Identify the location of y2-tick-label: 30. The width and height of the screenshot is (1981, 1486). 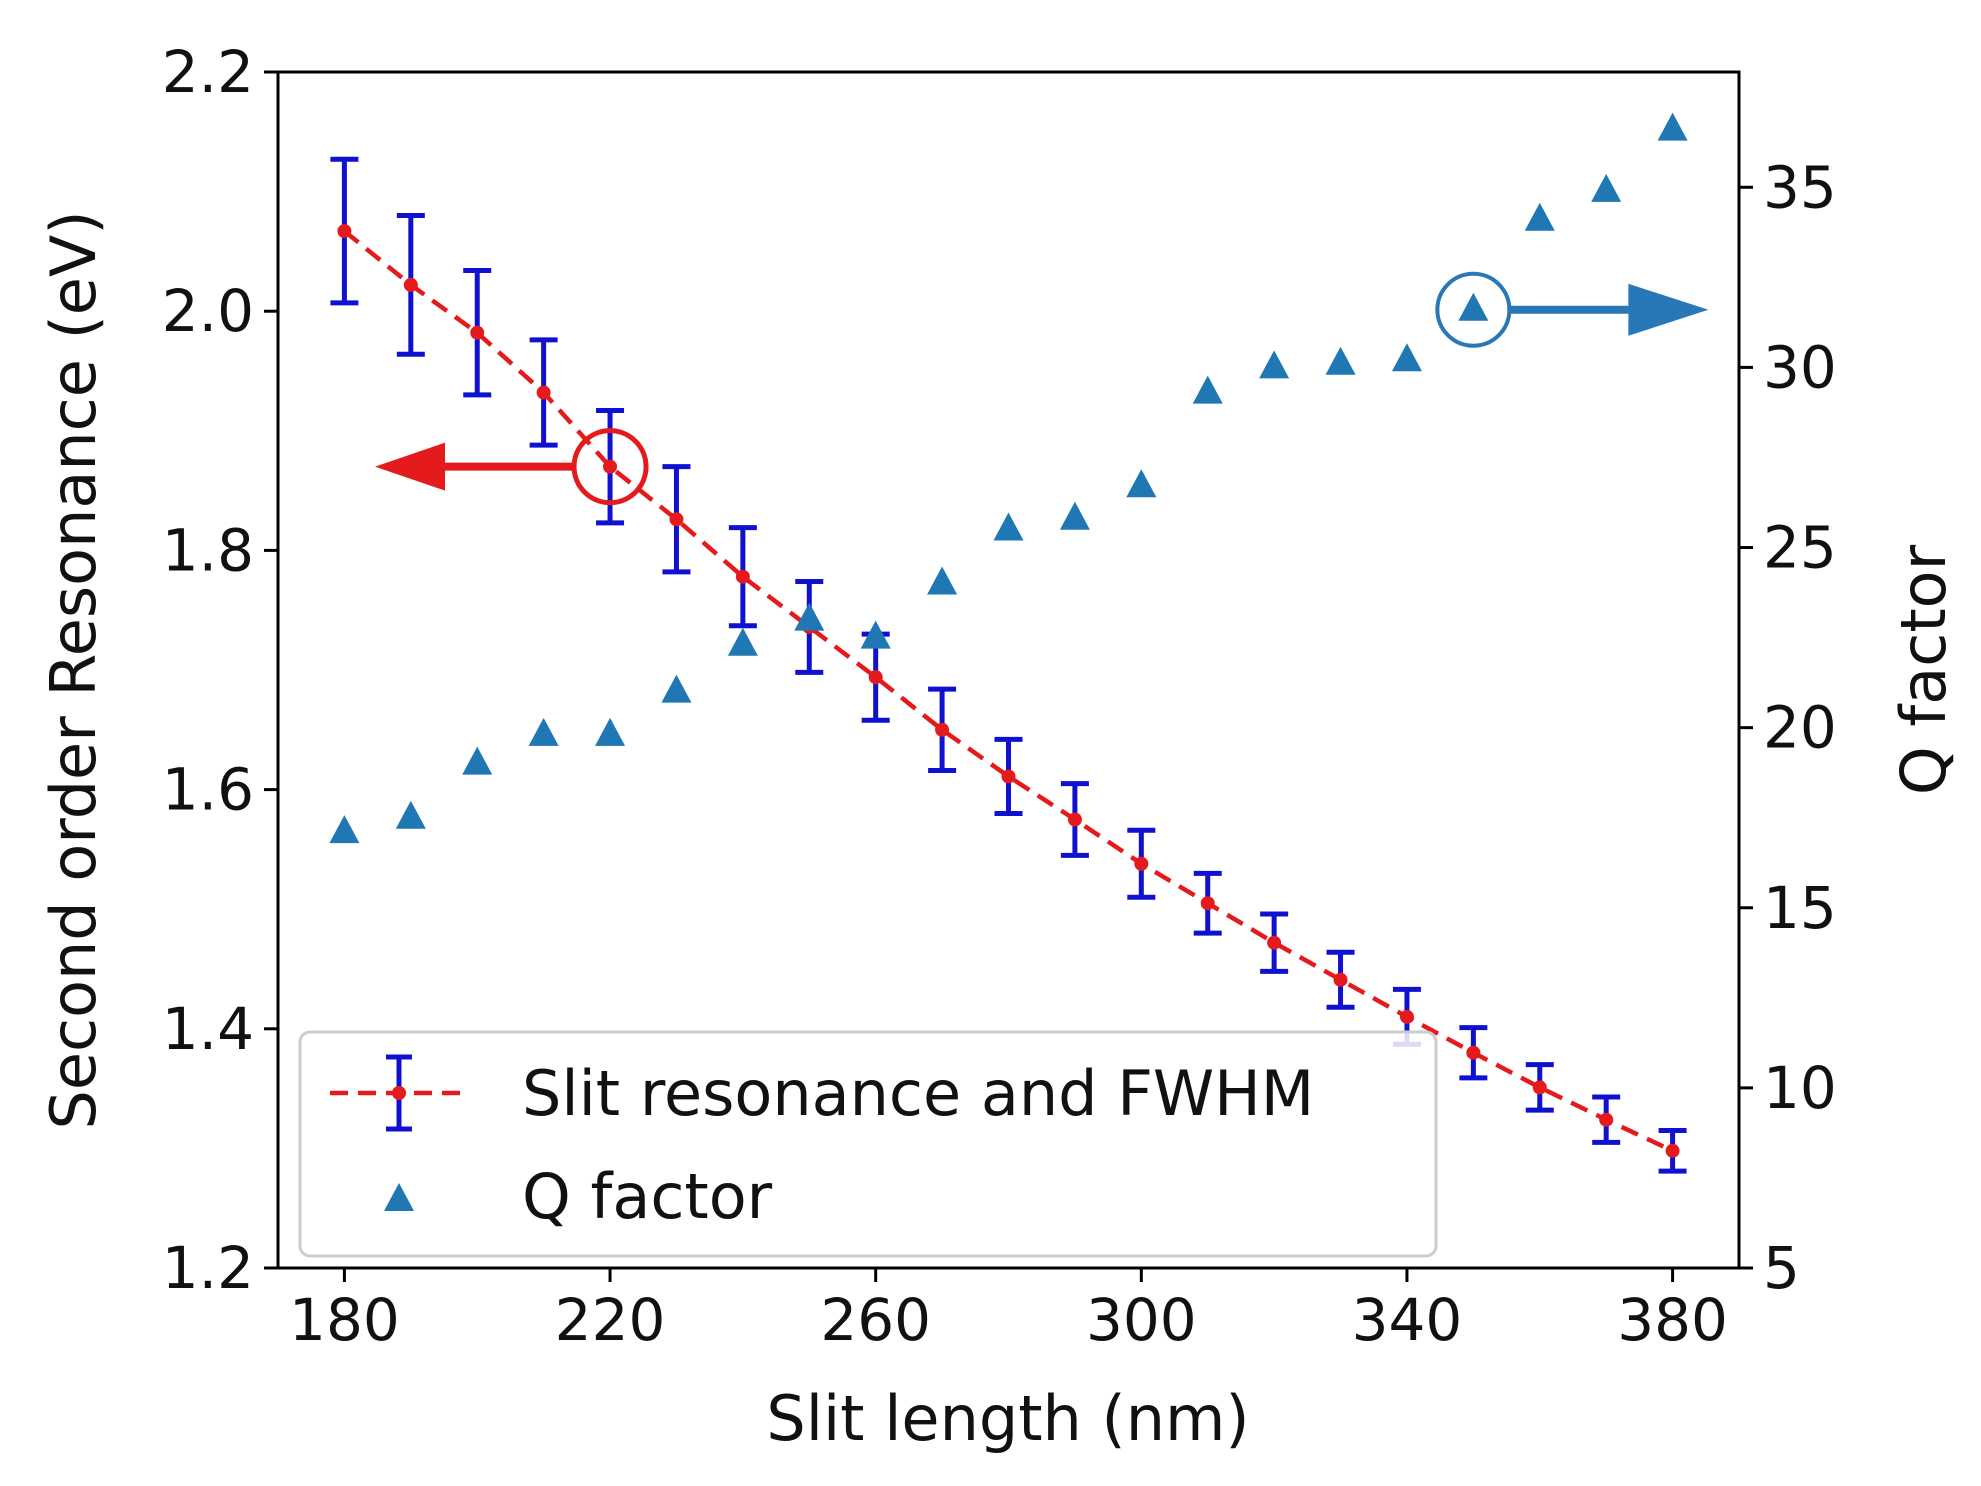
(1800, 367).